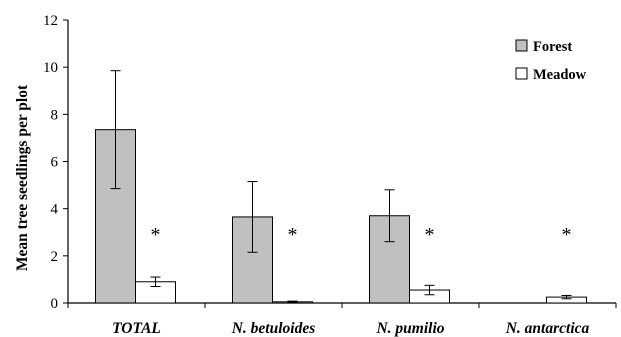  I want to click on y-tick-label: 10, so click(50, 68).